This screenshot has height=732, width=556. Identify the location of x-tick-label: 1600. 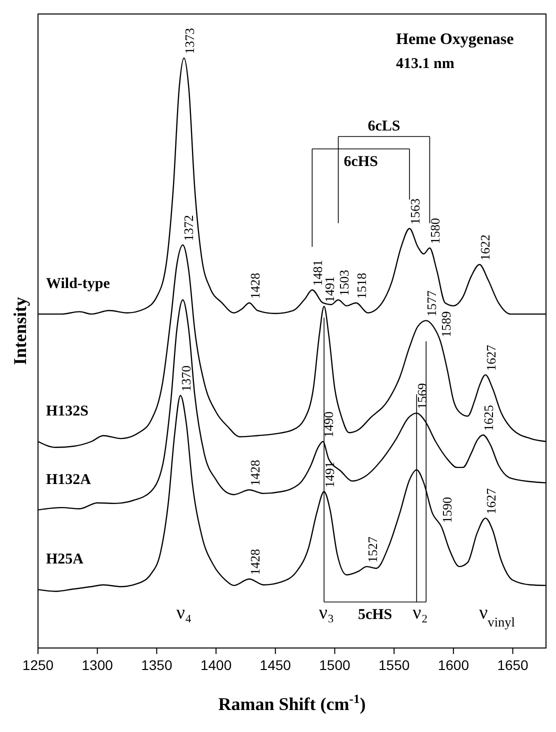
(454, 665).